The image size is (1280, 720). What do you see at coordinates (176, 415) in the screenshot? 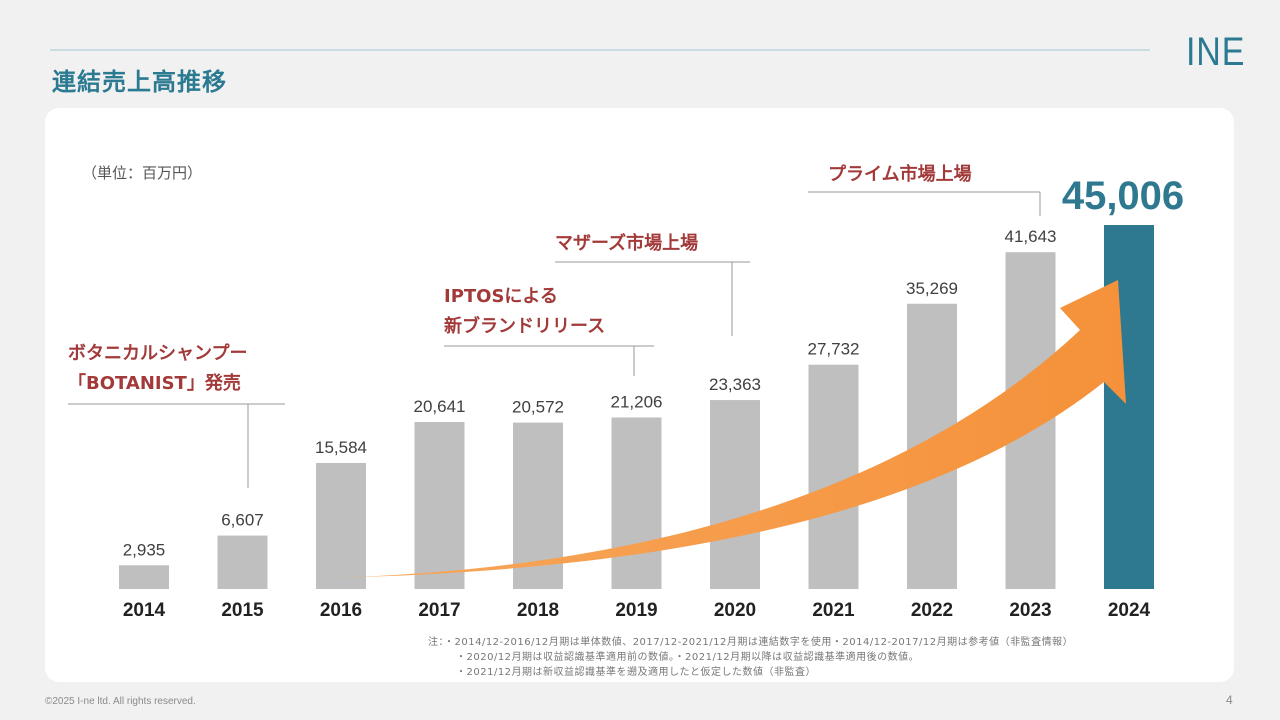
I see `annotation-callout: ボタニカルシャンプー「BOTANIST」発売` at bounding box center [176, 415].